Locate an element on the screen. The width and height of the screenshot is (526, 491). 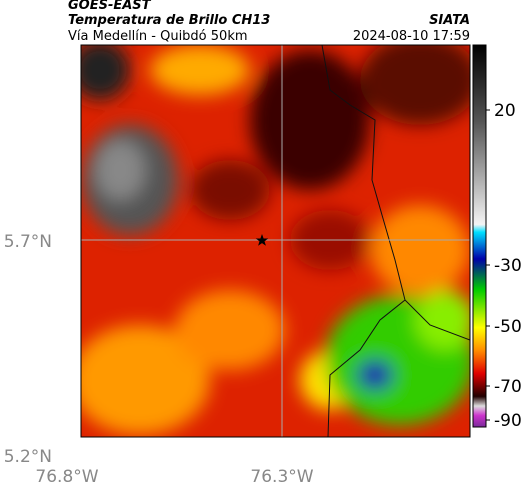
lat-label: 5.7°N is located at coordinates (28, 242).